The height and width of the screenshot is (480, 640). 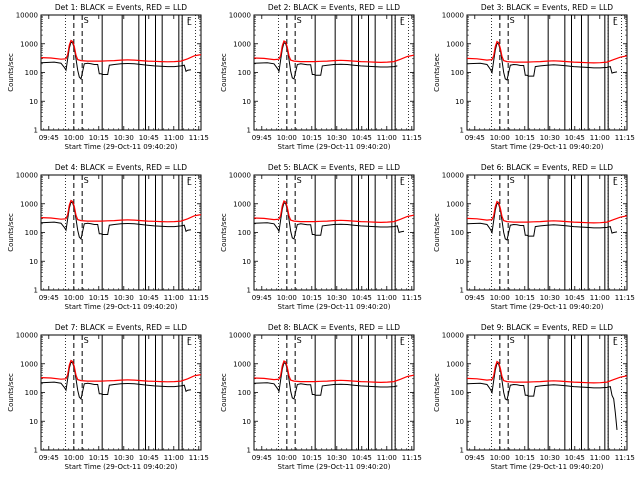 I want to click on panel-title: Det 9: BLACK = Events, RED = LLD, so click(x=547, y=327).